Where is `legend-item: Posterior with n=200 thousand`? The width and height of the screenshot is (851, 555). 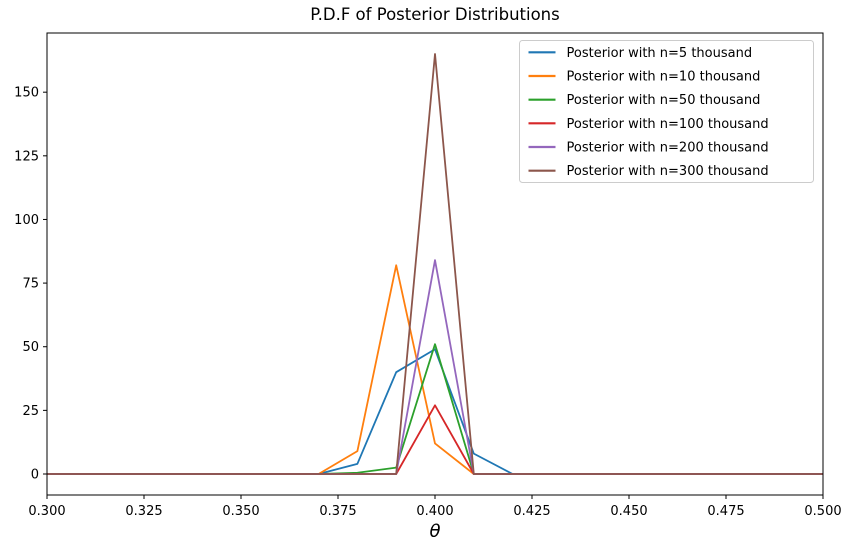 legend-item: Posterior with n=200 thousand is located at coordinates (648, 148).